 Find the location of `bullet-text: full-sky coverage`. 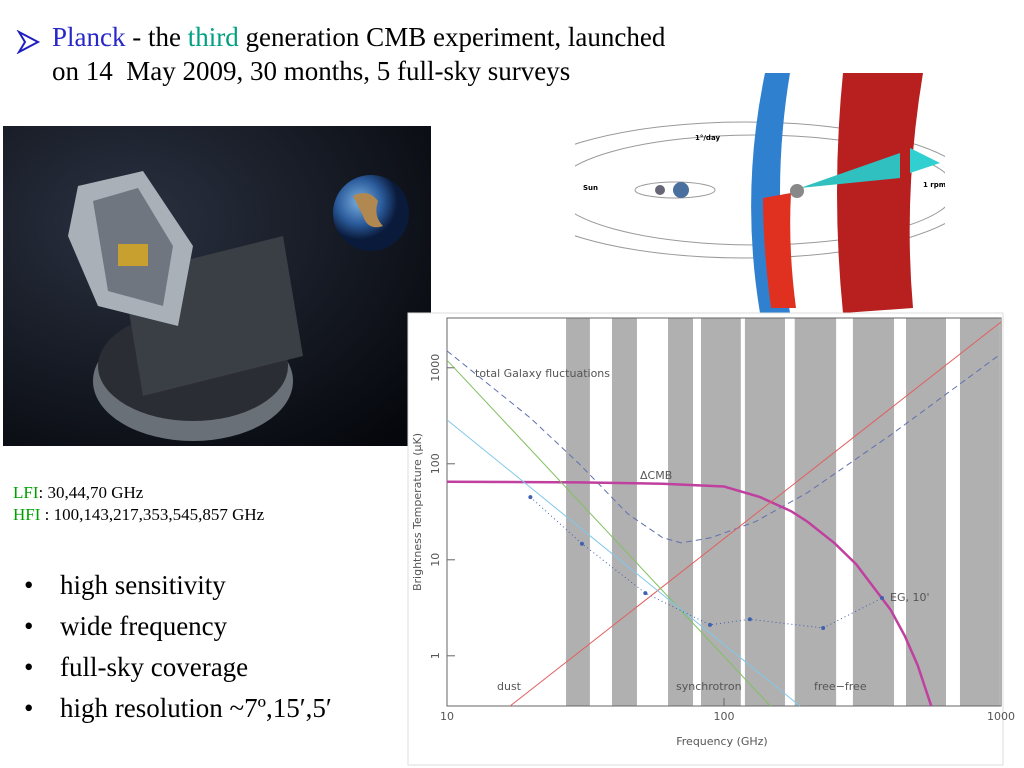

bullet-text: full-sky coverage is located at coordinates (154, 667).